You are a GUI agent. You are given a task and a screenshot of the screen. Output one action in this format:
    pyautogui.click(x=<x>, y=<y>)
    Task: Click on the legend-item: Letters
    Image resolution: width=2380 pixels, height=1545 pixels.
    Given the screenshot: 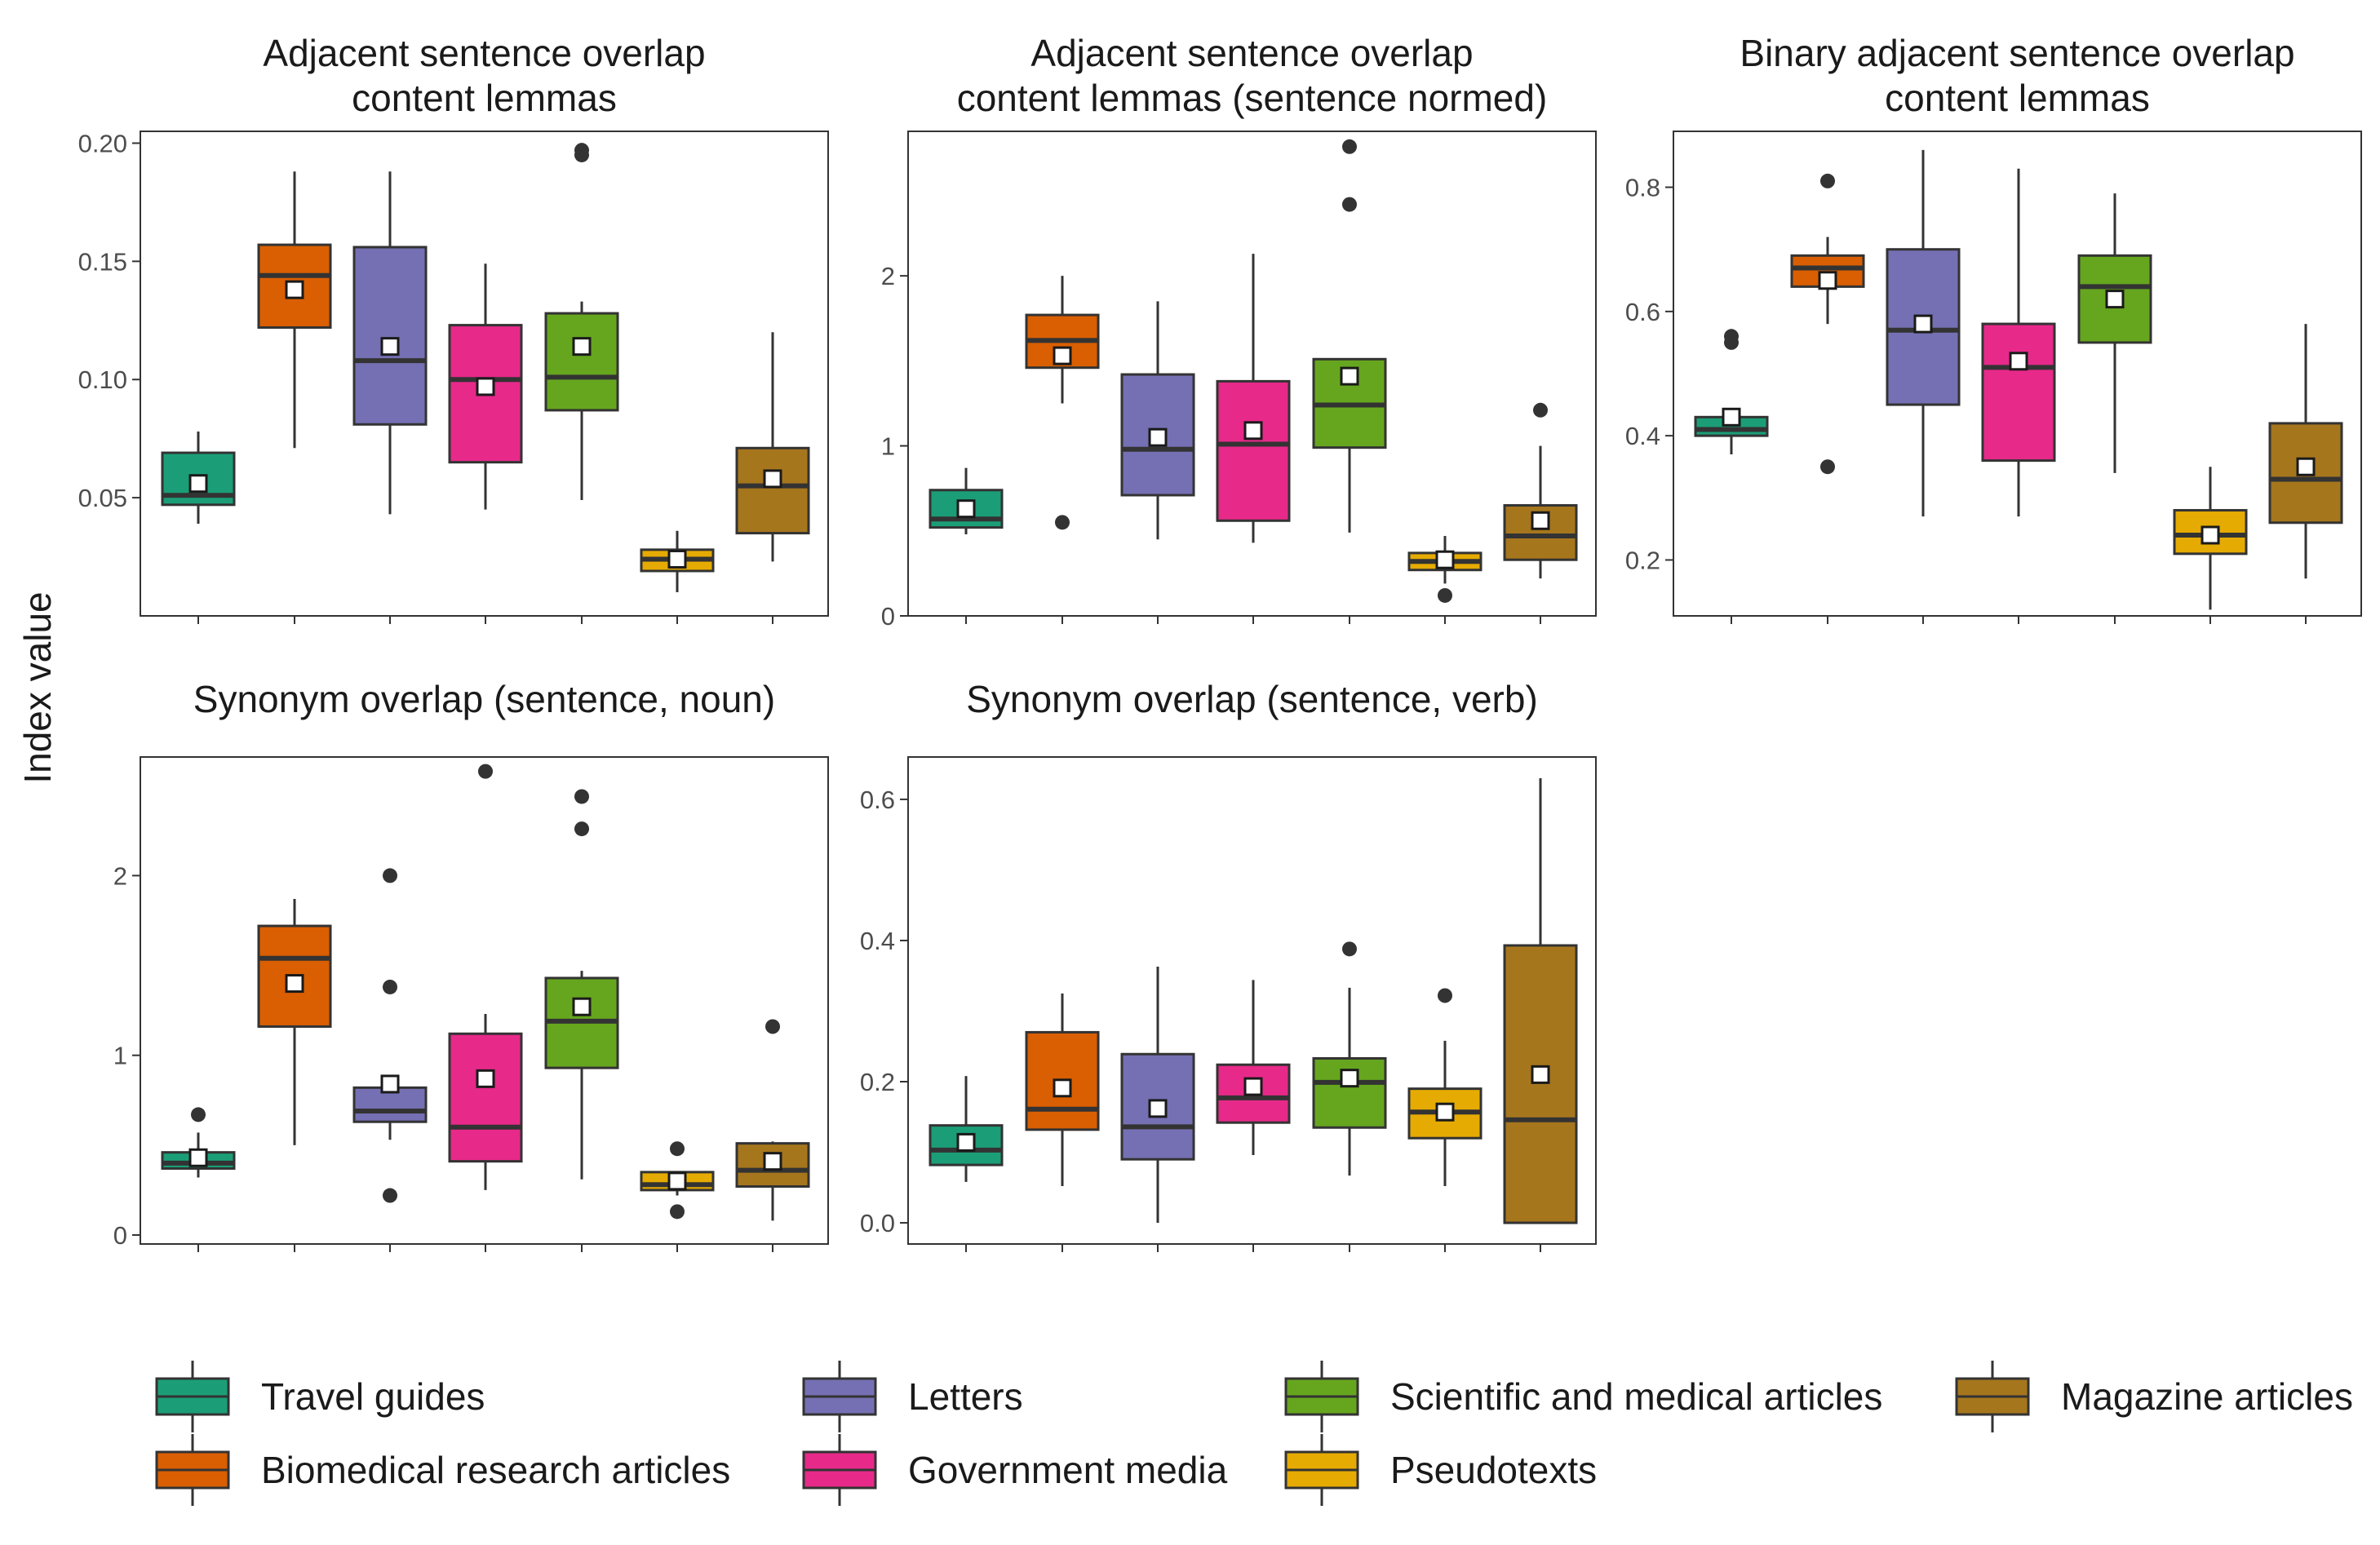 What is the action you would take?
    pyautogui.click(x=913, y=1396)
    